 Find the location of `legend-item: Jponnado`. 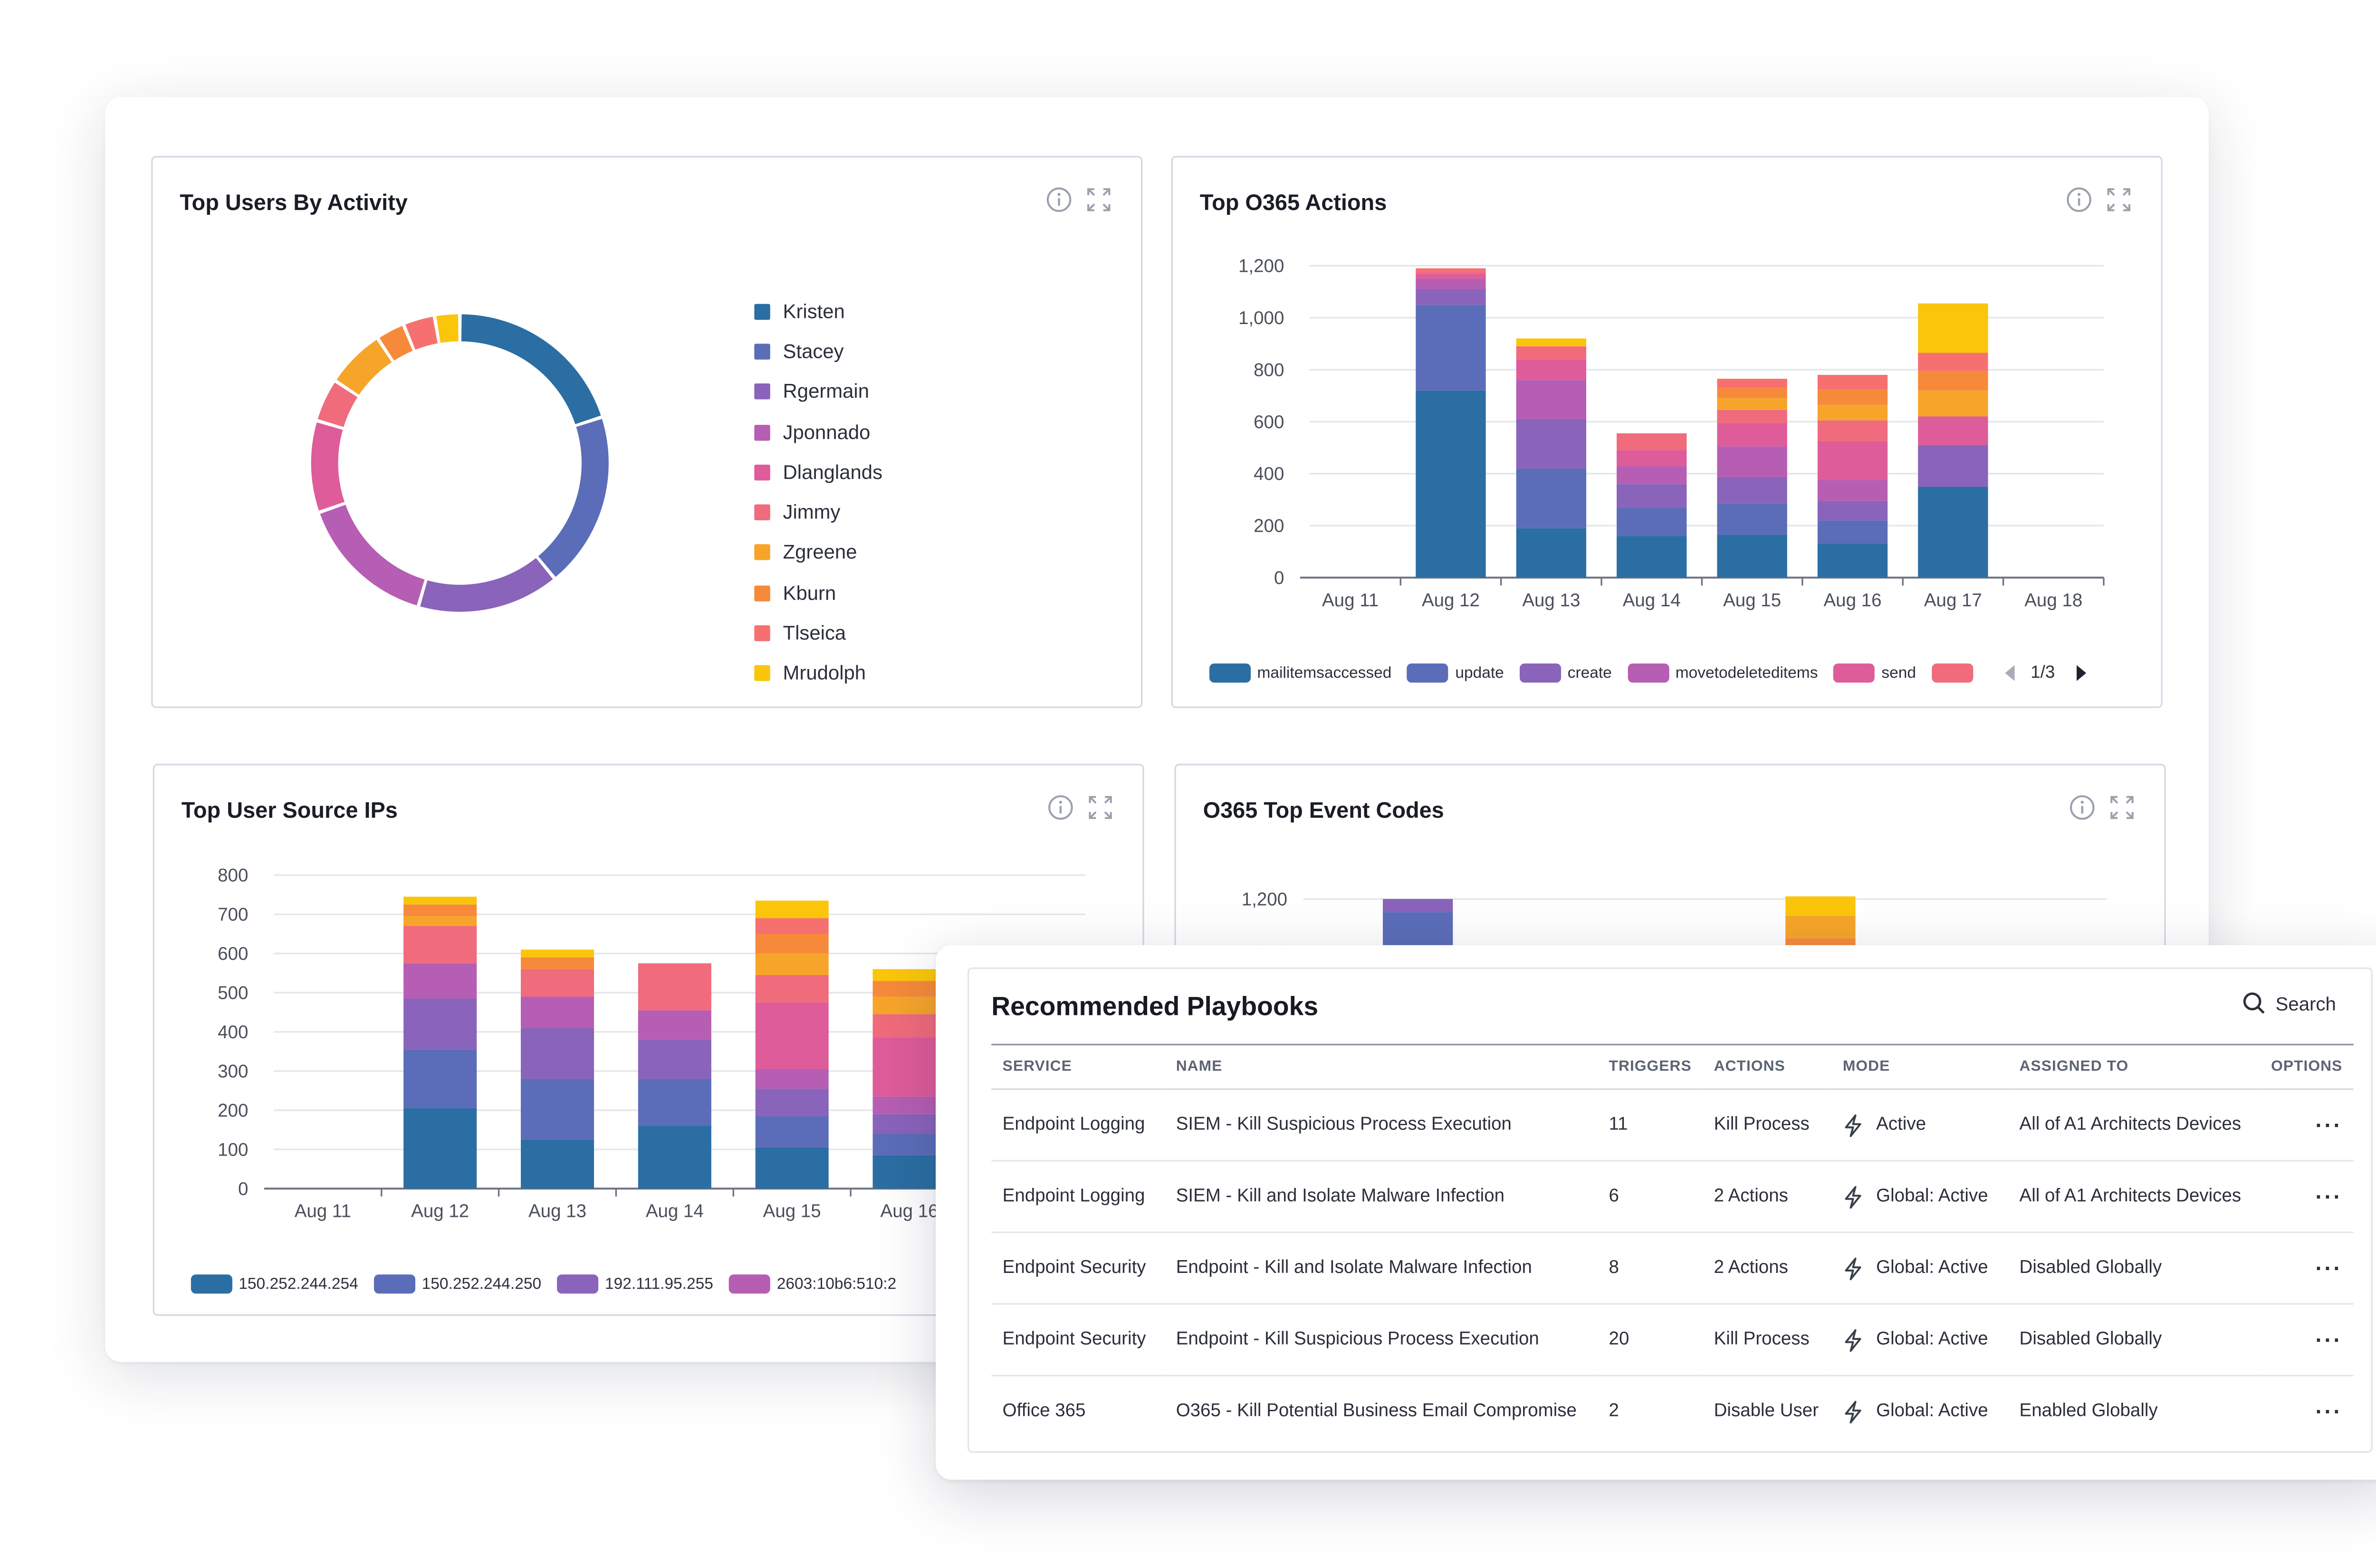

legend-item: Jponnado is located at coordinates (818, 432).